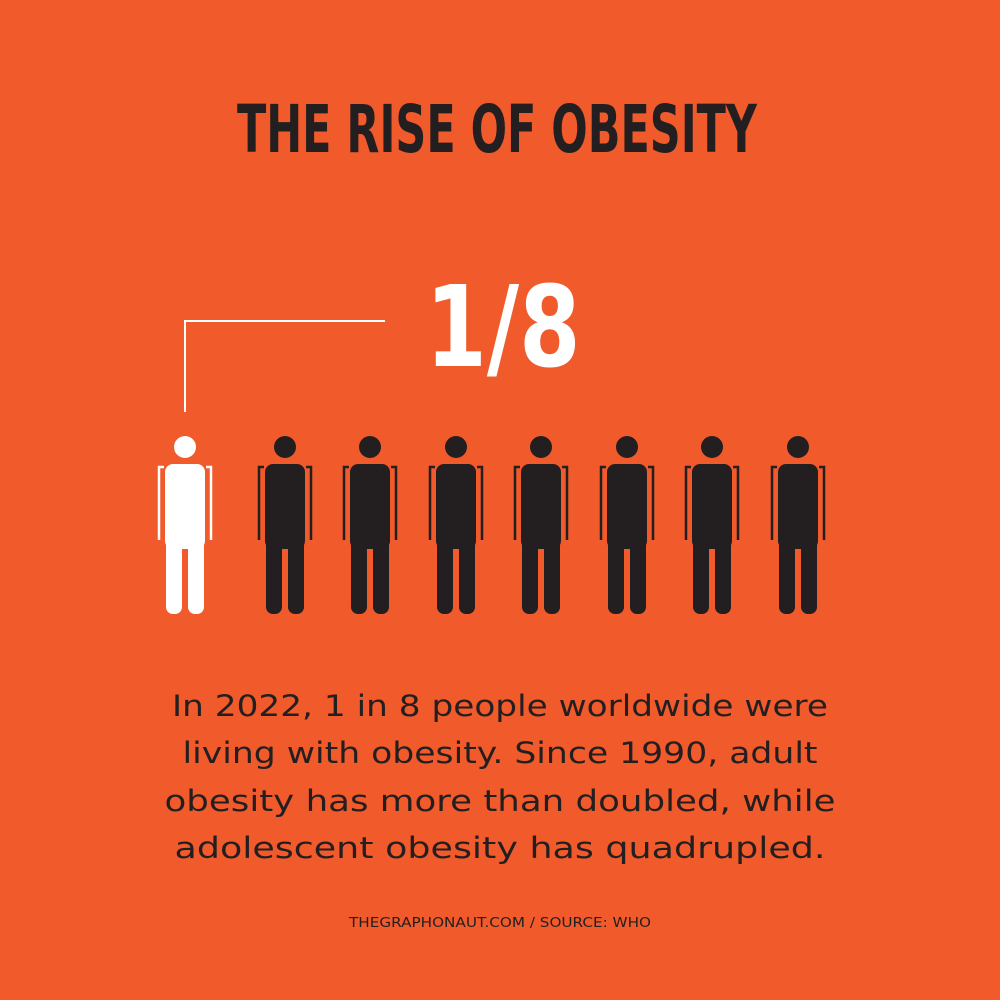  Describe the element at coordinates (497, 129) in the screenshot. I see `title: THE RISE OF OBESITY` at that location.